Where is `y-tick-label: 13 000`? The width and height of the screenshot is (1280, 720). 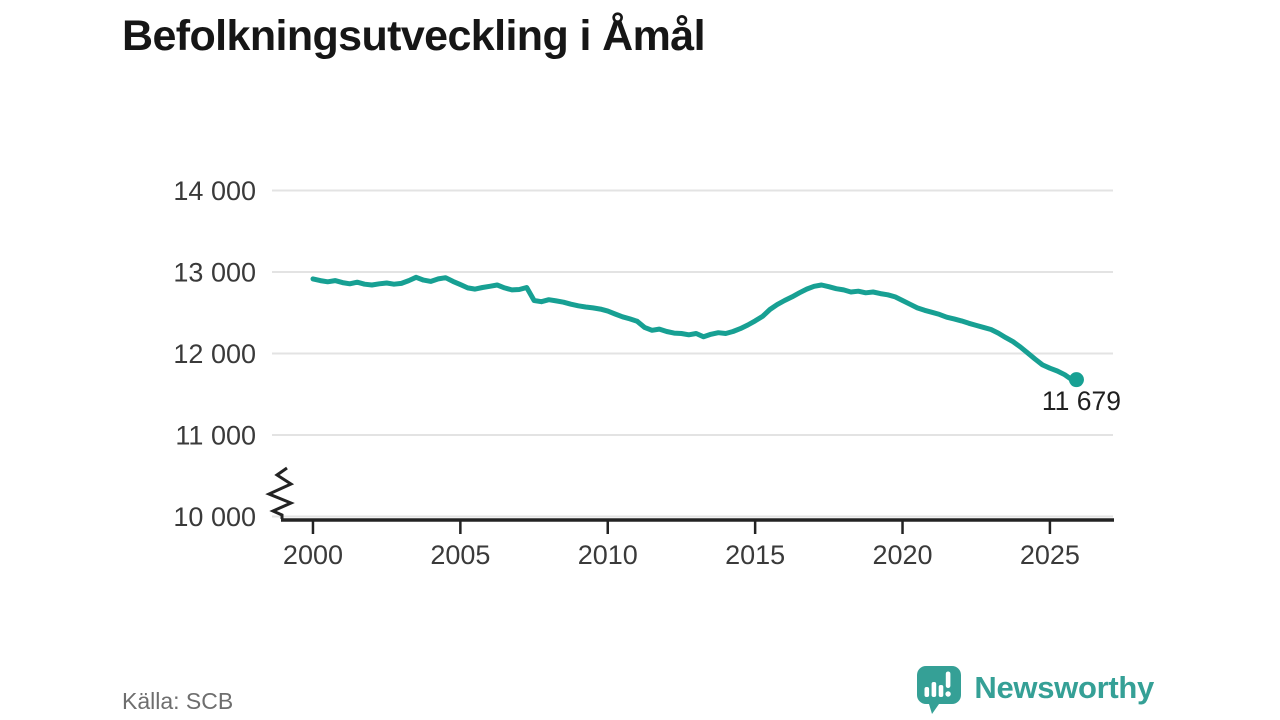
y-tick-label: 13 000 is located at coordinates (214, 273).